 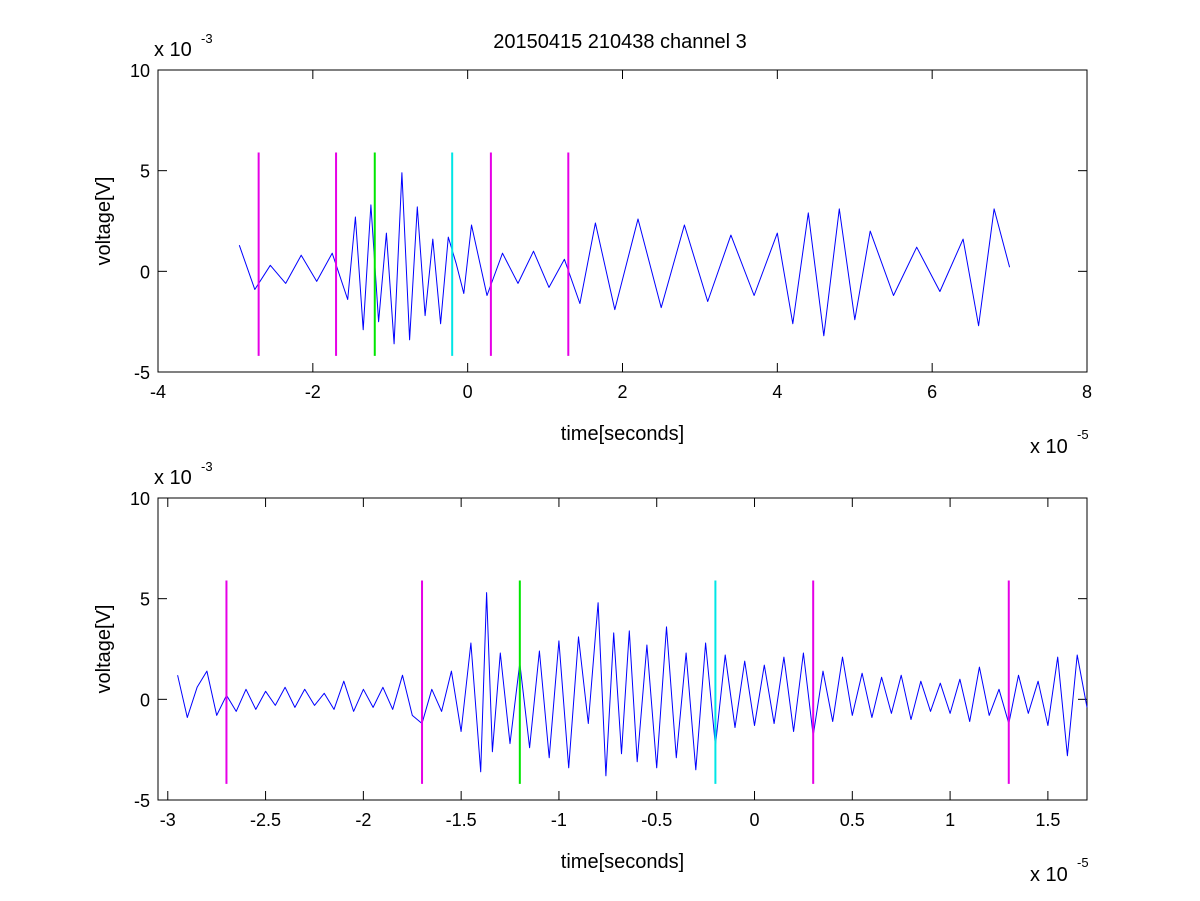 What do you see at coordinates (1047, 820) in the screenshot?
I see `x-tick-label: 1.5` at bounding box center [1047, 820].